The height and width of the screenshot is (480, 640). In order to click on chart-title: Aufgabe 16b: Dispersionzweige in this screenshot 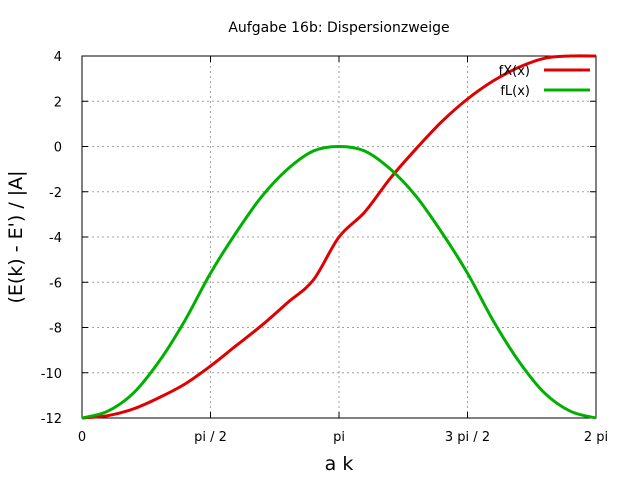, I will do `click(338, 28)`.